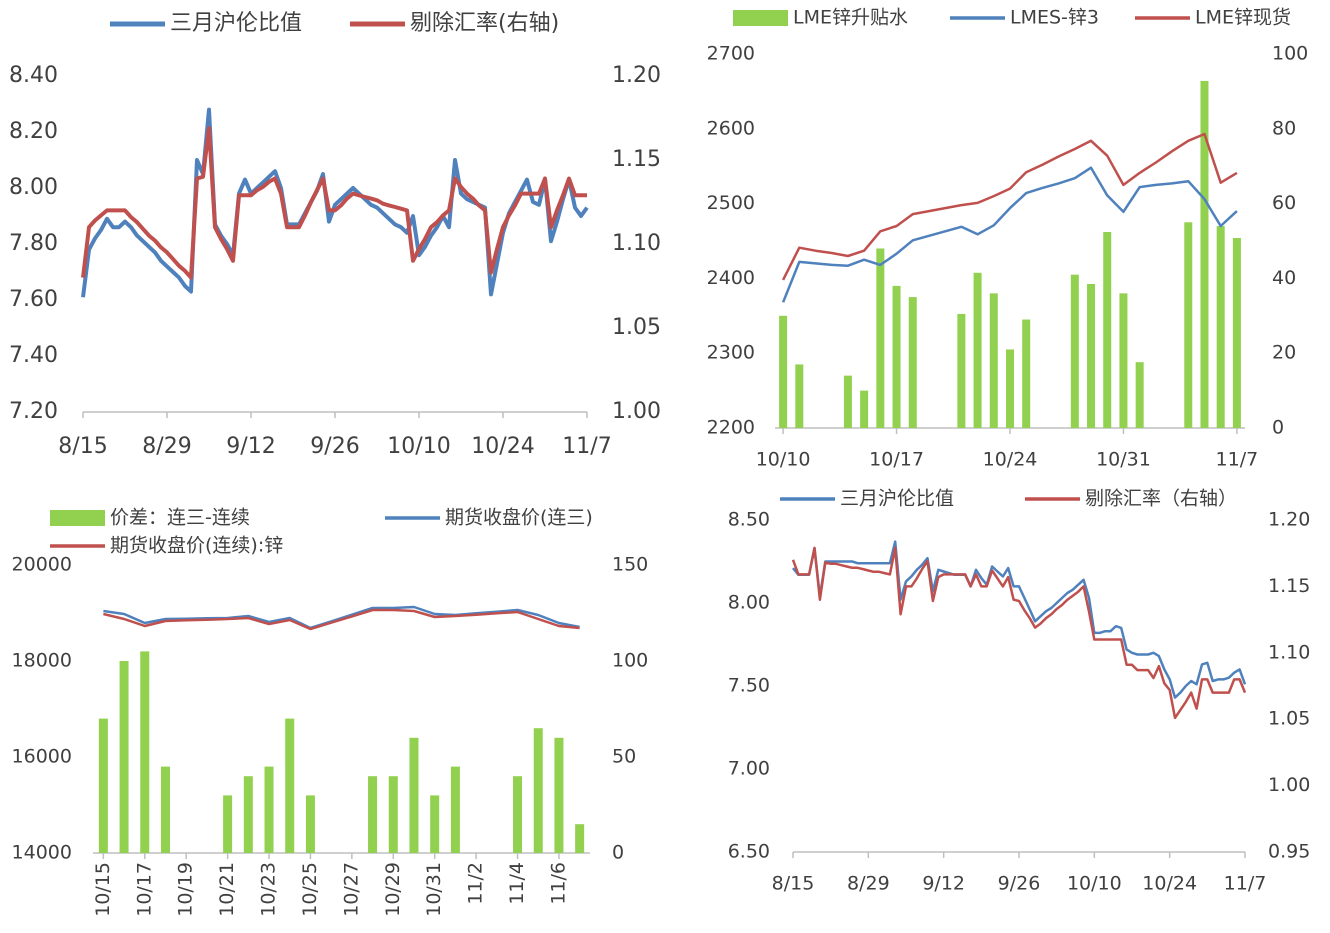  Describe the element at coordinates (624, 757) in the screenshot. I see `y-tick-label: 50` at that location.